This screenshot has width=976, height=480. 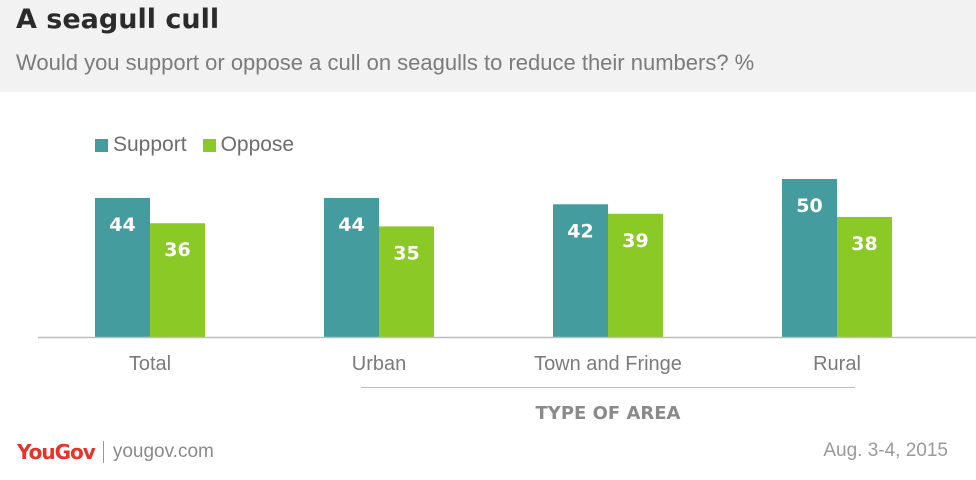 What do you see at coordinates (351, 225) in the screenshot?
I see `data-label-support-urban: 44` at bounding box center [351, 225].